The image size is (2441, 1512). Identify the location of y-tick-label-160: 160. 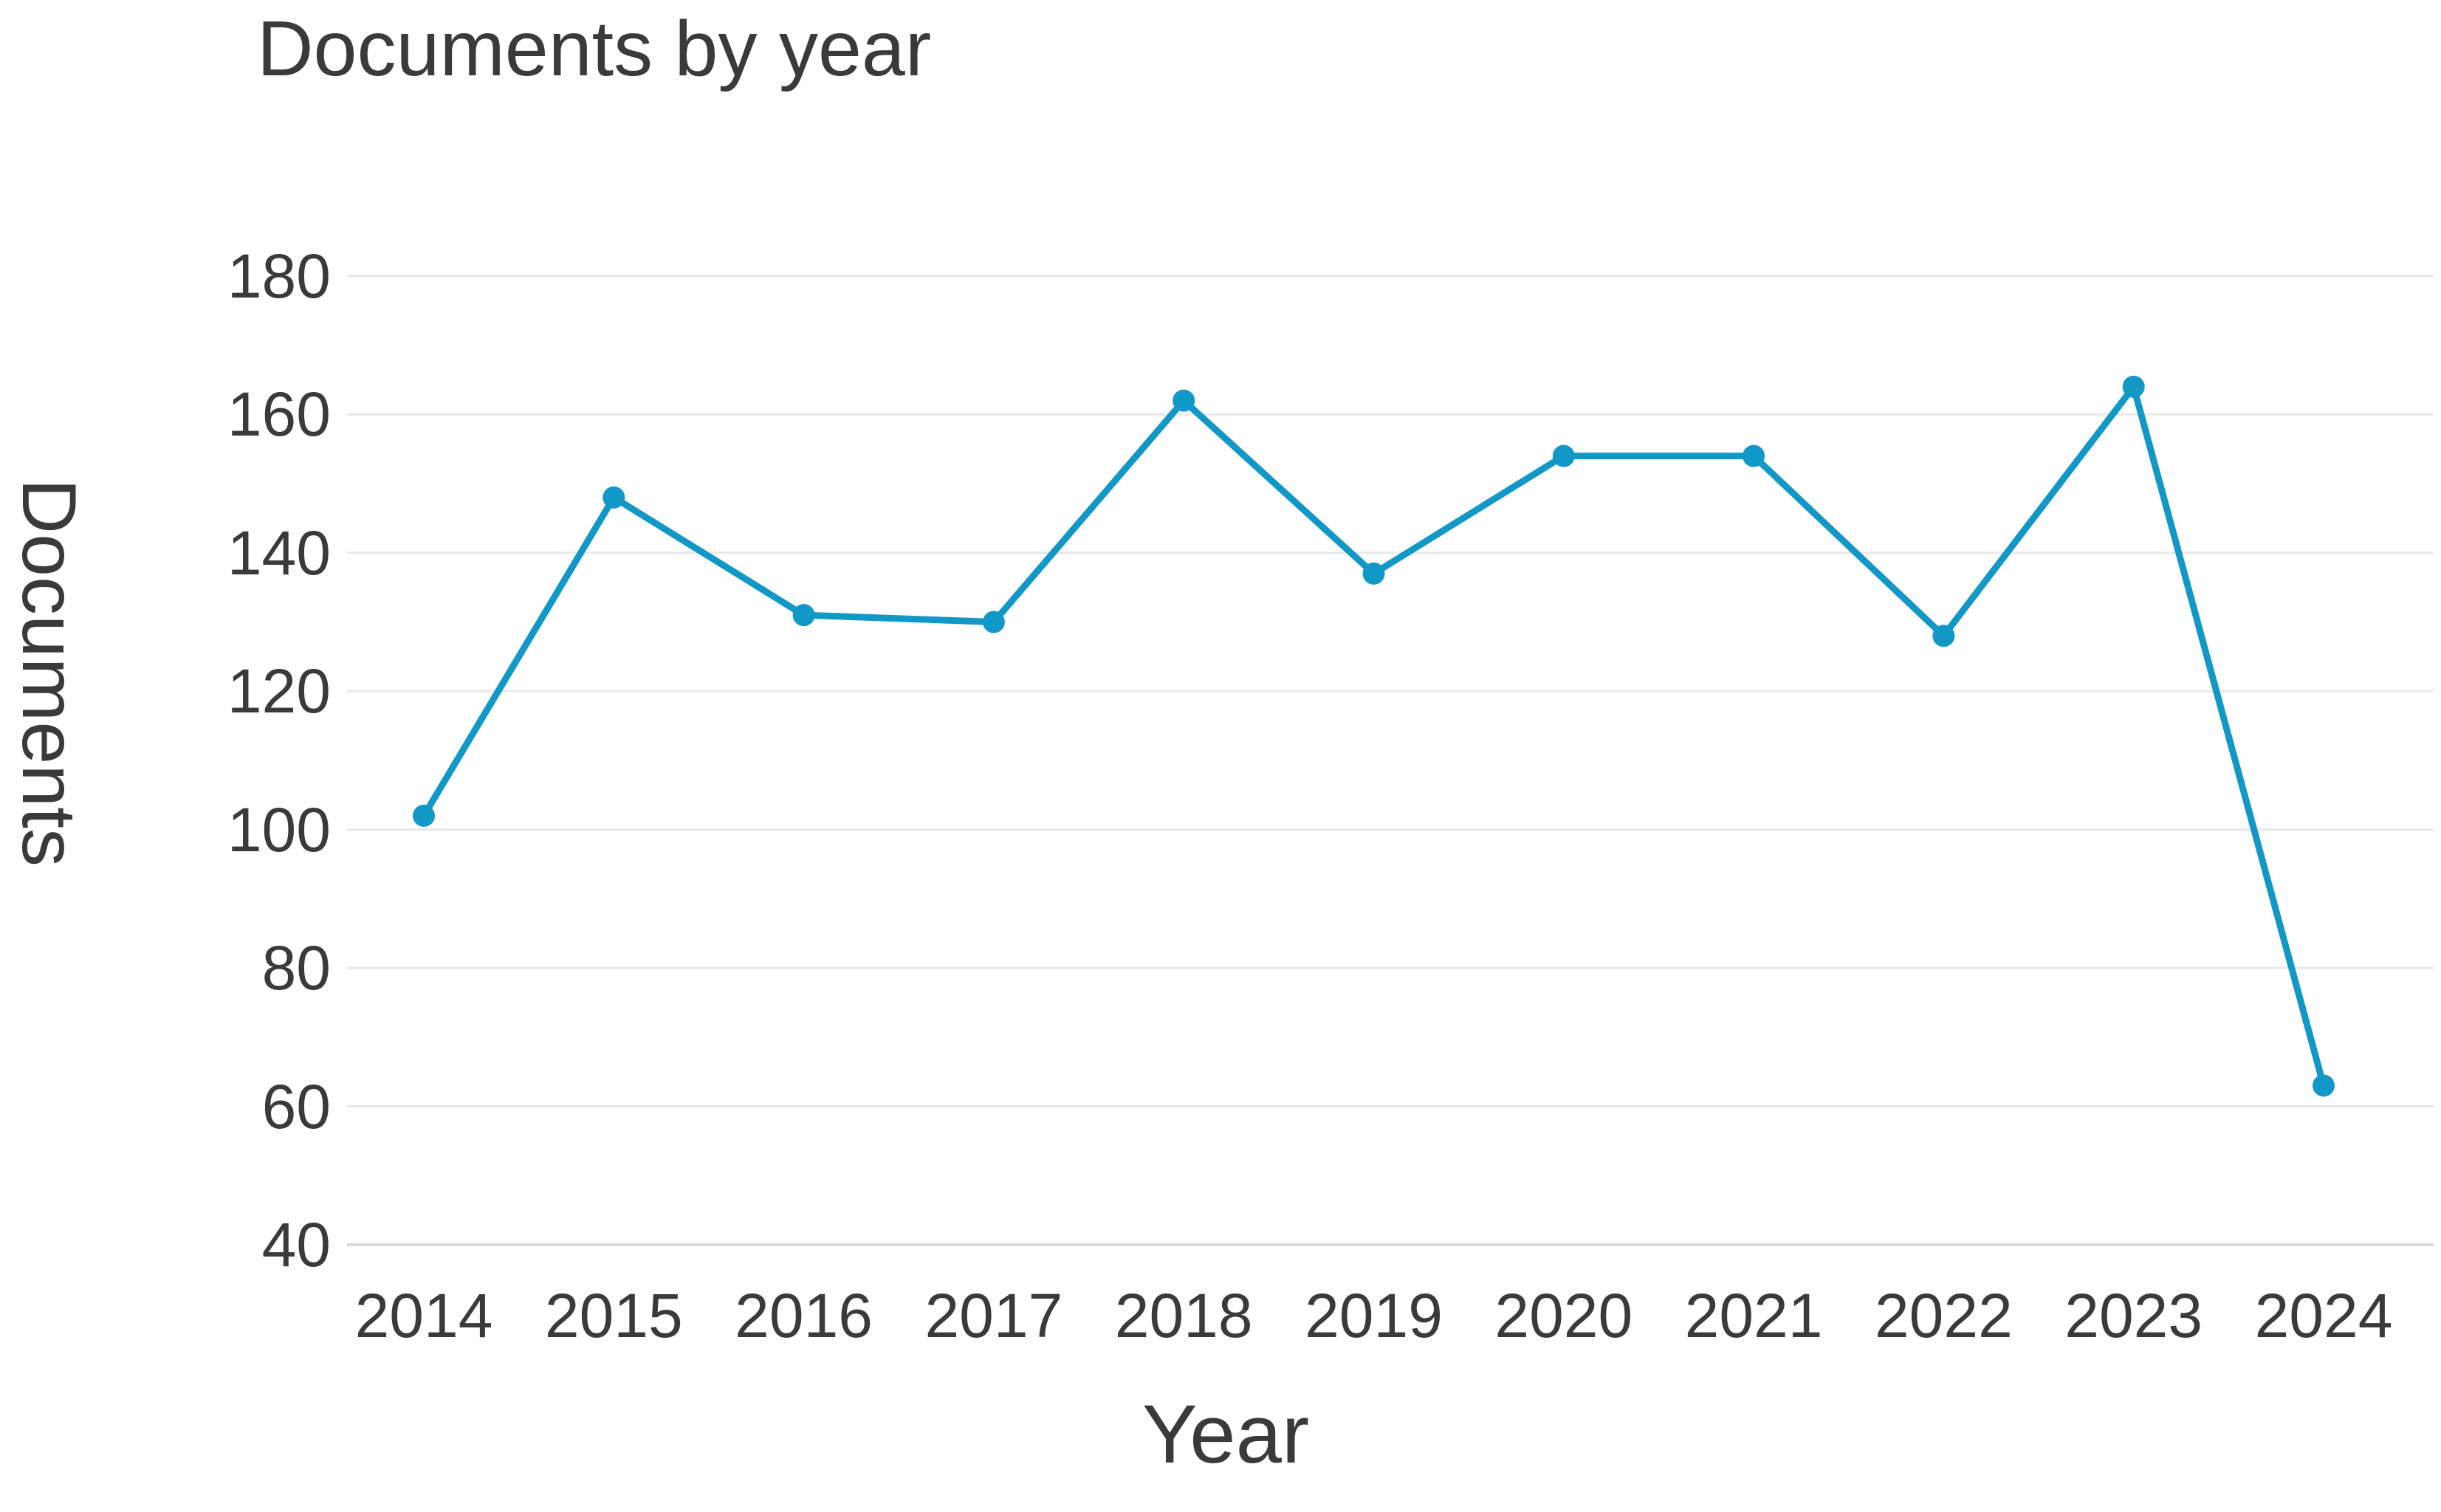
(279, 414).